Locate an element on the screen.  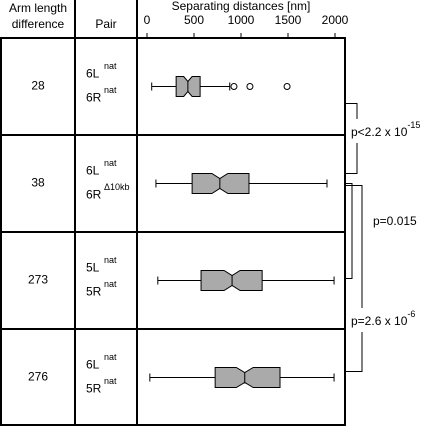
p-value-text: p<2.2 x 10 is located at coordinates (379, 132).